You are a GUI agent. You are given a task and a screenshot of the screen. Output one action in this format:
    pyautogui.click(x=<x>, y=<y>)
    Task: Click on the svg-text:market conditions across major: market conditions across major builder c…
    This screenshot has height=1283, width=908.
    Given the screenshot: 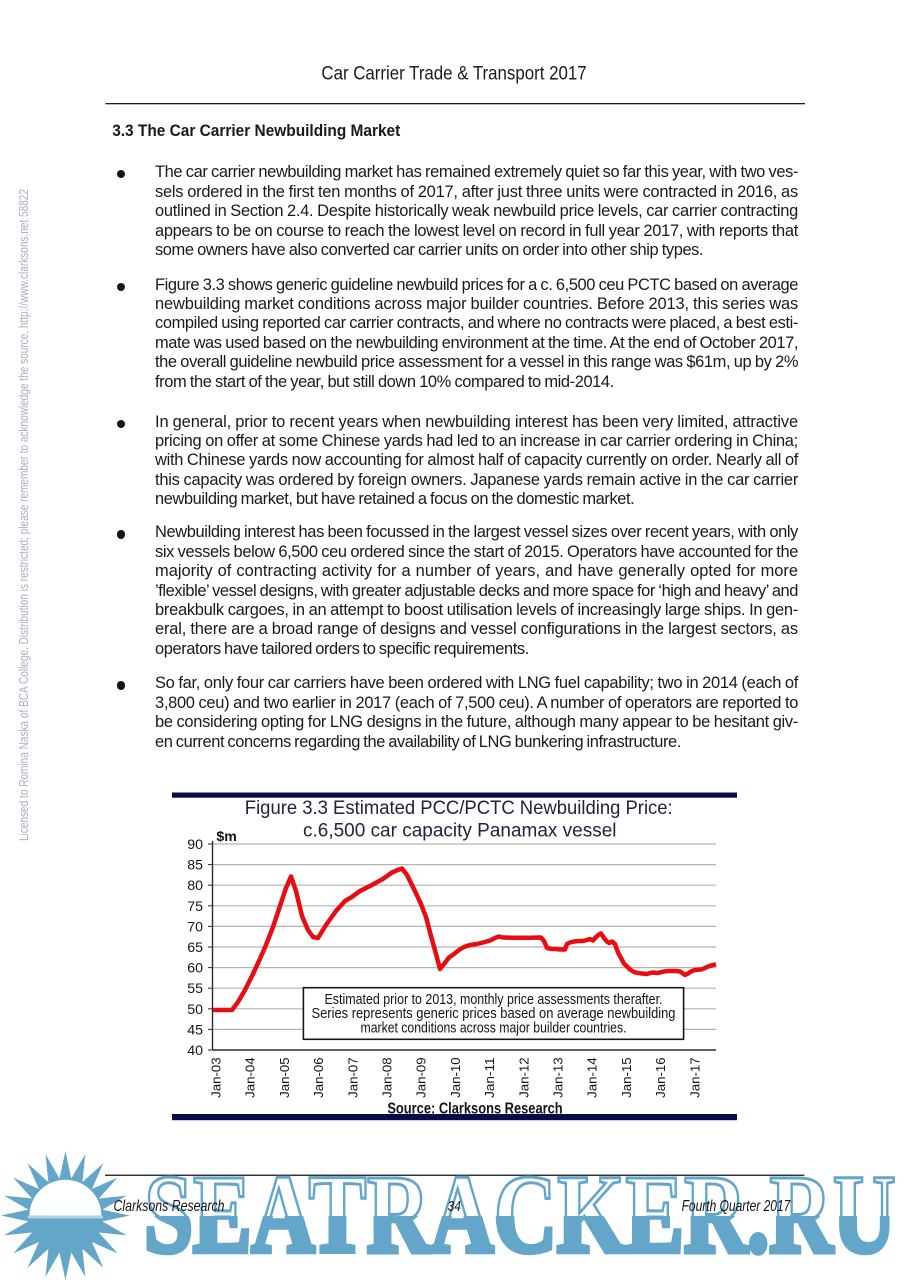 What is the action you would take?
    pyautogui.click(x=494, y=1028)
    